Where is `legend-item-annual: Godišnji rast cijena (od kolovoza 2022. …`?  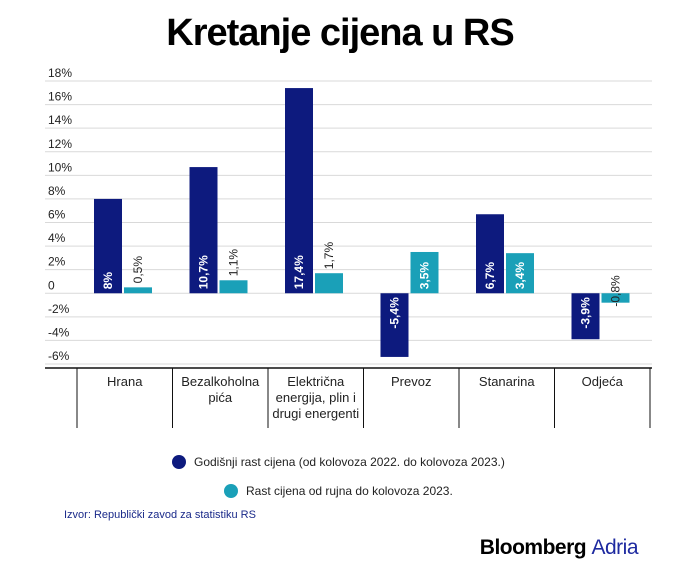
legend-item-annual: Godišnji rast cijena (od kolovoza 2022. … is located at coordinates (338, 462).